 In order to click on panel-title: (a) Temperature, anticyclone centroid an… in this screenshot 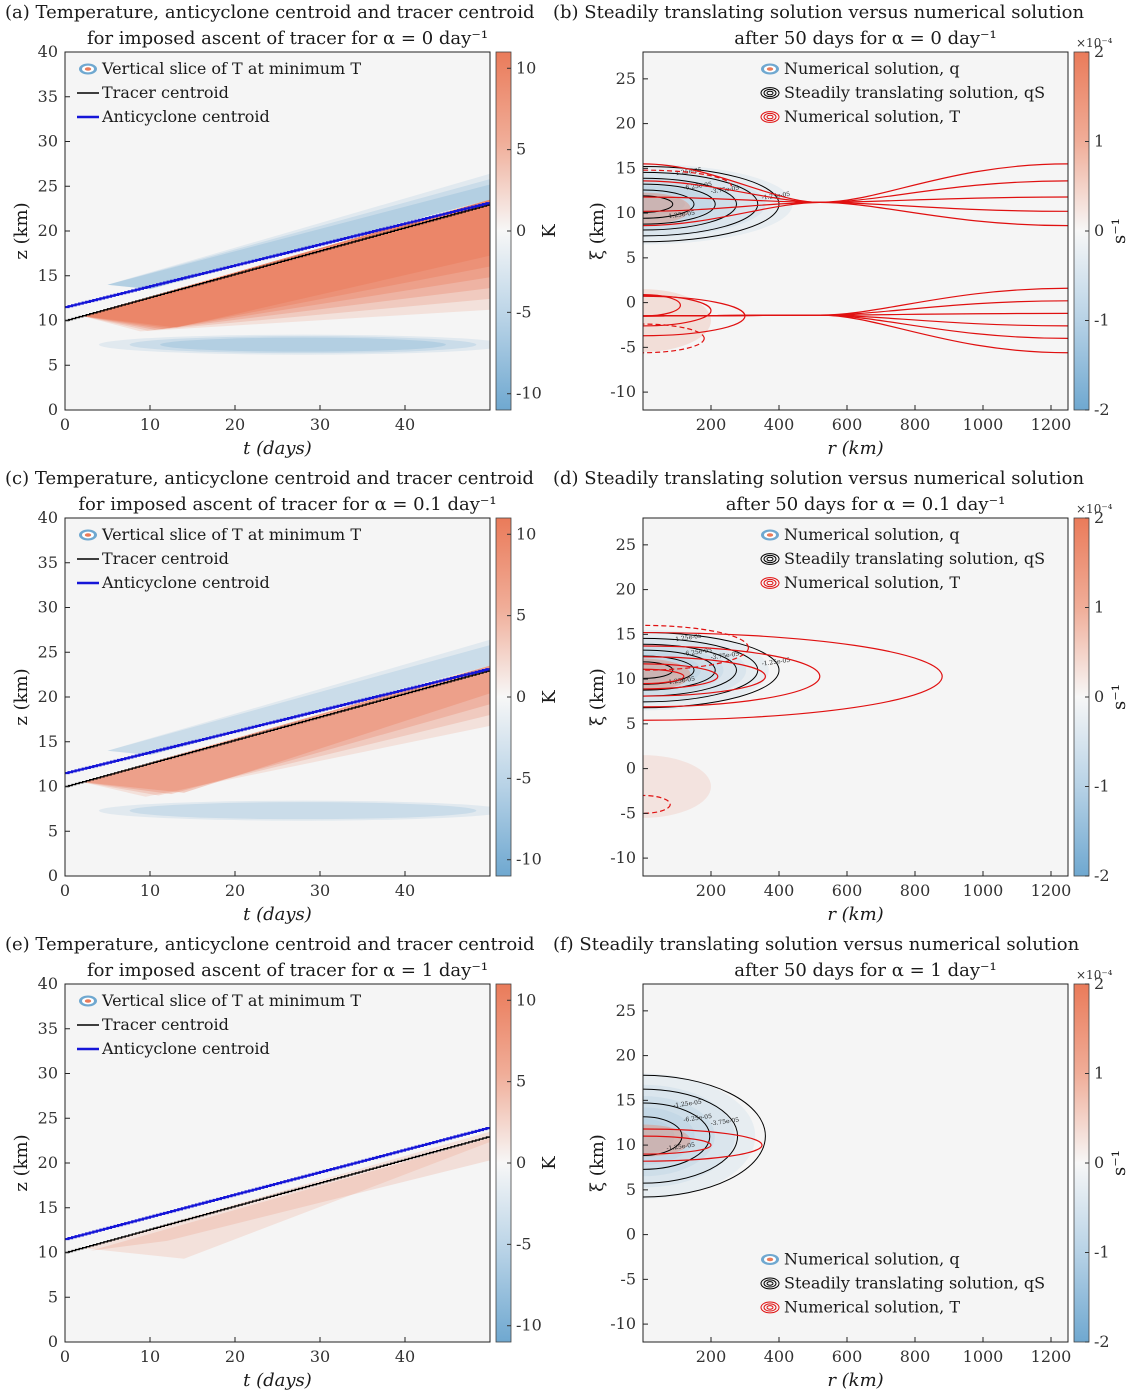, I will do `click(270, 12)`.